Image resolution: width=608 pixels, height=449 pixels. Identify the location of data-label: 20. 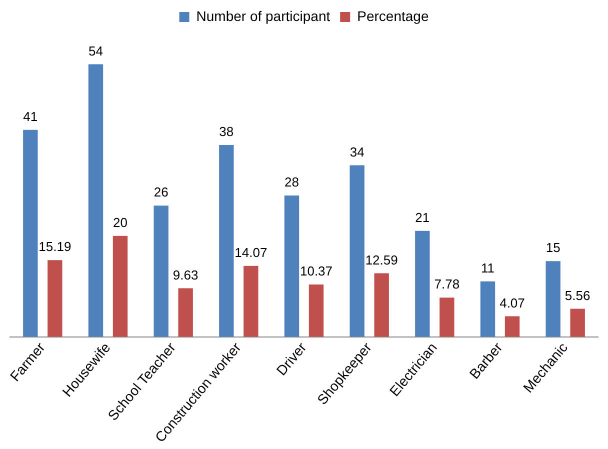
(120, 222).